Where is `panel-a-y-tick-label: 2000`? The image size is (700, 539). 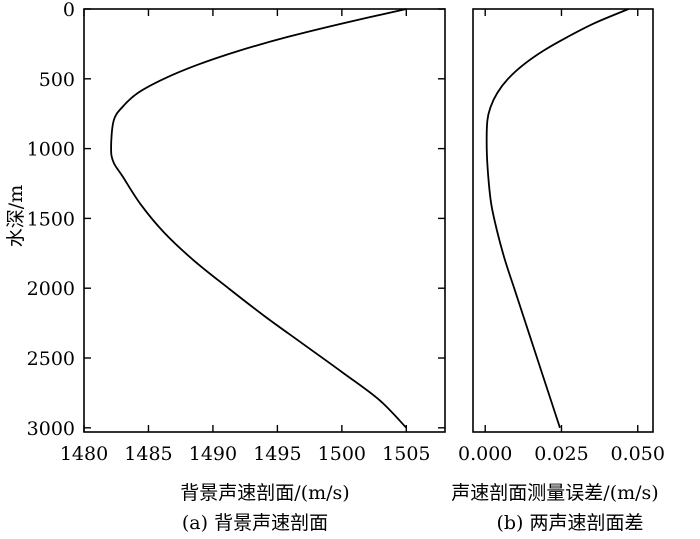
panel-a-y-tick-label: 2000 is located at coordinates (51, 289).